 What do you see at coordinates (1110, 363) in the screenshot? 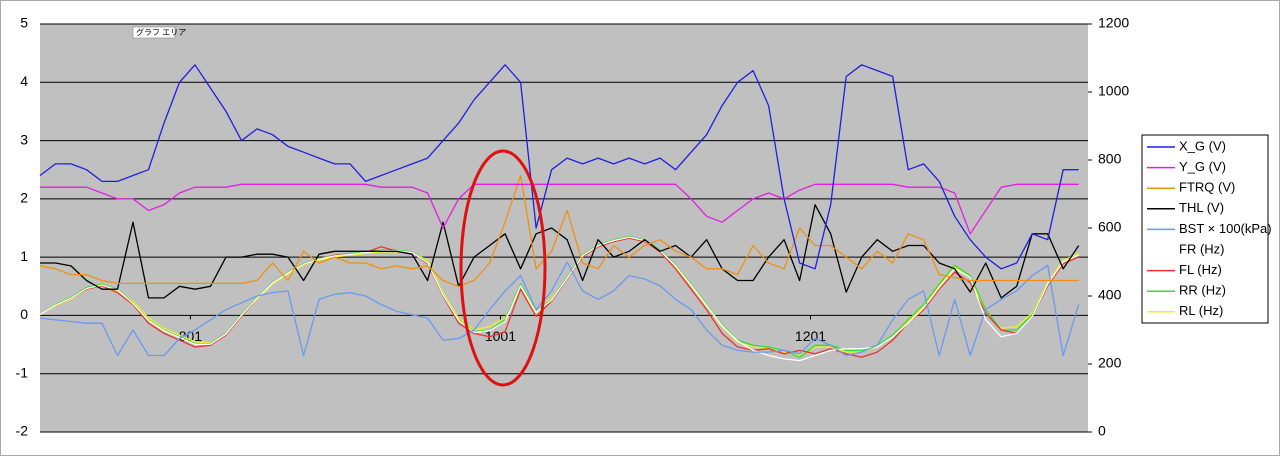
I see `y2-tick-label: 200` at bounding box center [1110, 363].